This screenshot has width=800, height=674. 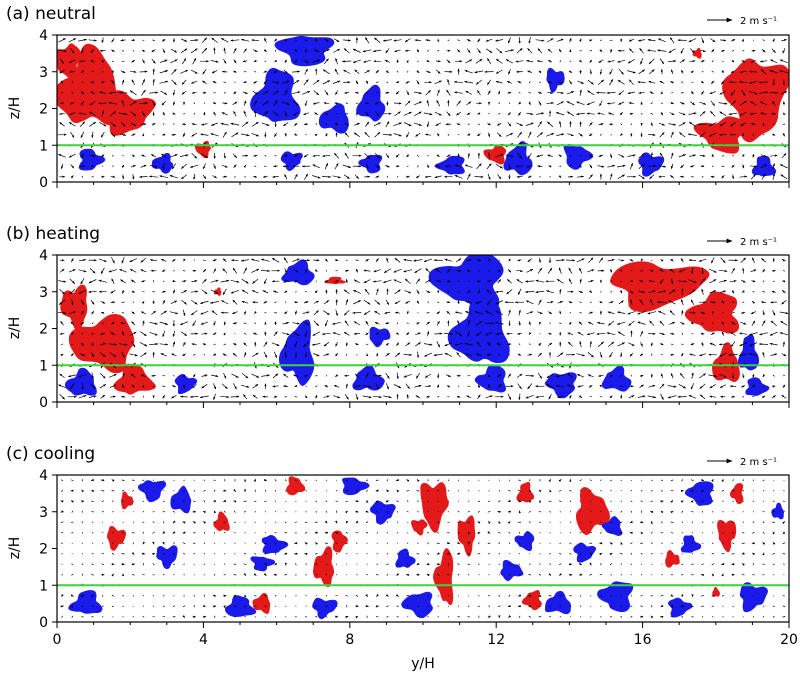 I want to click on y-axis-label: z/H, so click(x=15, y=548).